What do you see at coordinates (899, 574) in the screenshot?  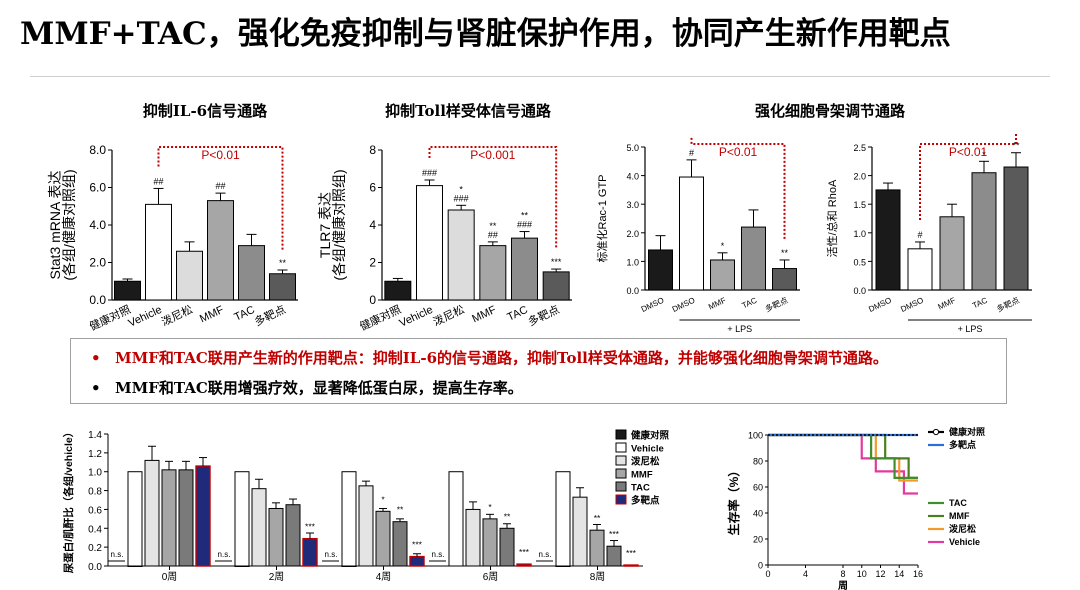 I see `x-tick-label: 14` at bounding box center [899, 574].